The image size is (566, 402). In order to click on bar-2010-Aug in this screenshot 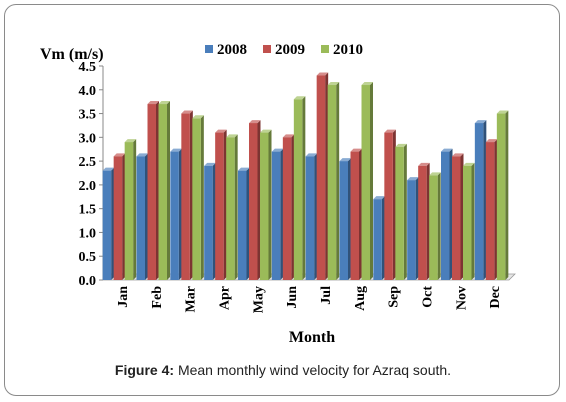, I will do `click(367, 181)`.